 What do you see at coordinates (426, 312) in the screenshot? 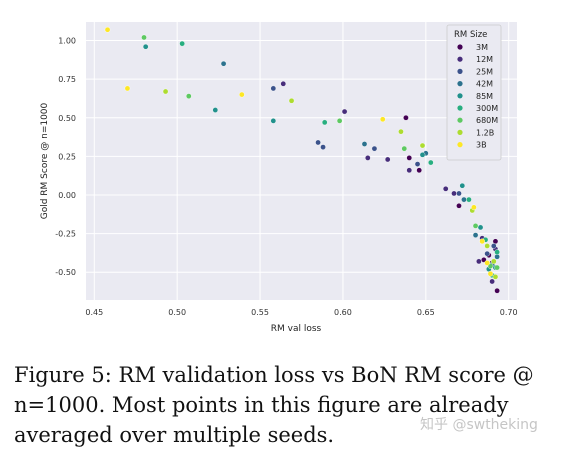
I see `x-tick-label: 0.65` at bounding box center [426, 312].